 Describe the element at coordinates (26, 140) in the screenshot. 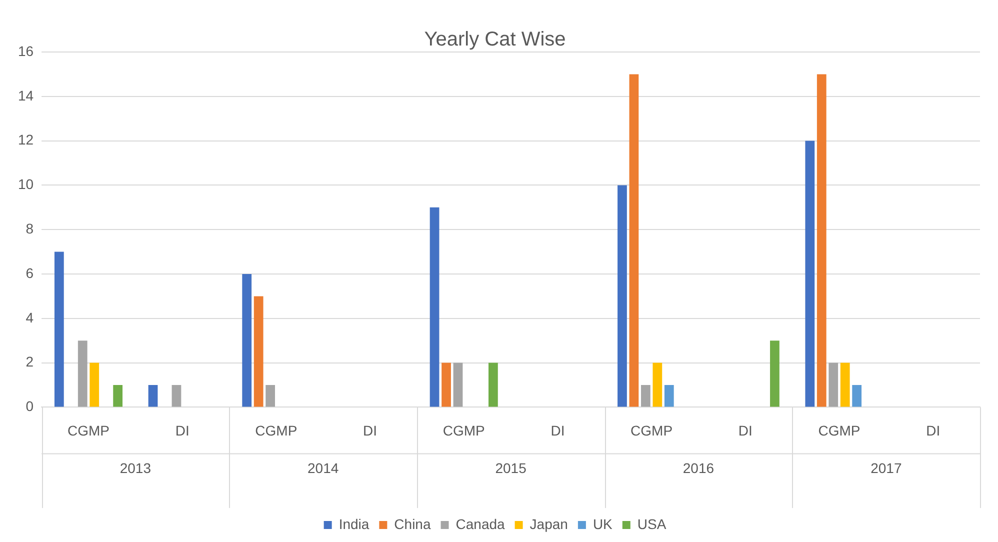

I see `y-tick-label: 12` at that location.